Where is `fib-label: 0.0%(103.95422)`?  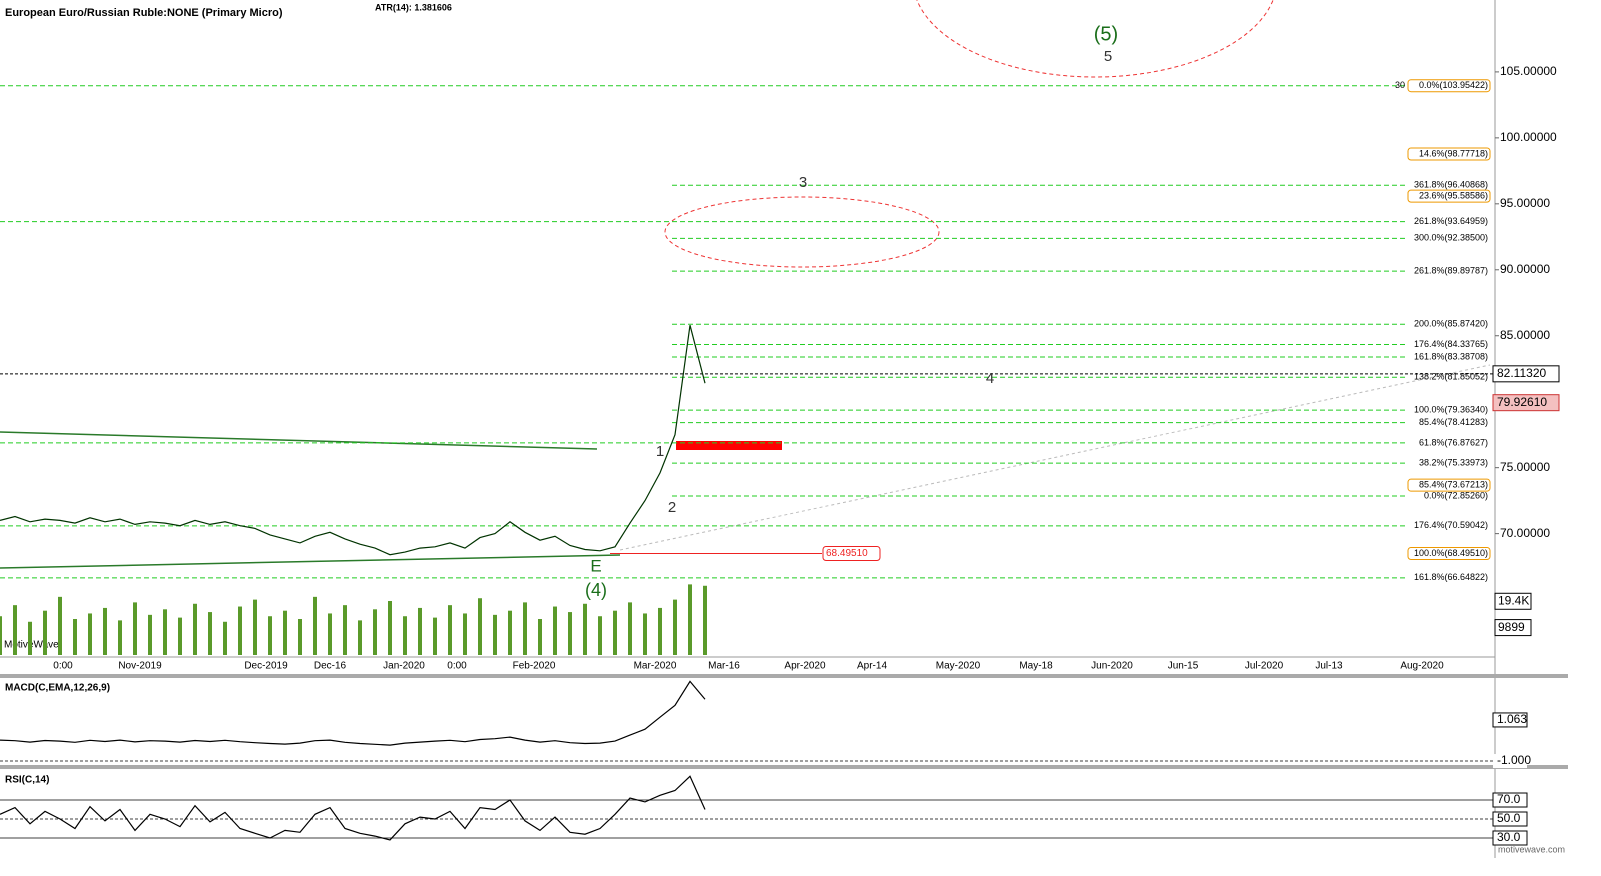 fib-label: 0.0%(103.95422) is located at coordinates (1453, 85).